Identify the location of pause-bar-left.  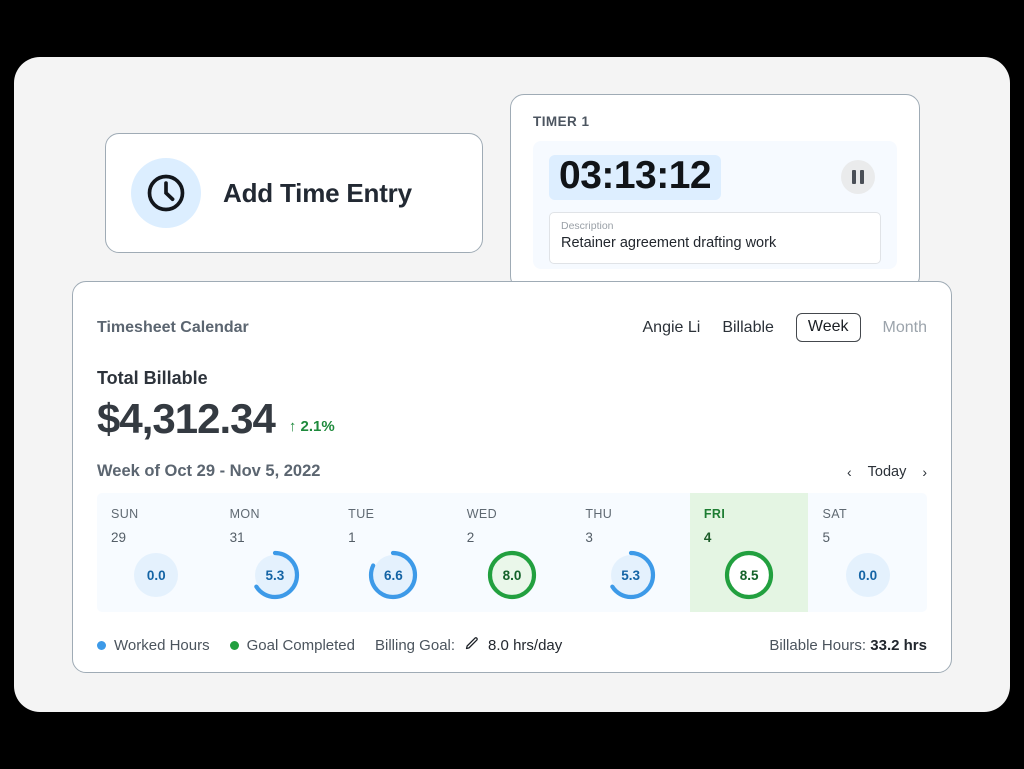
(854, 177).